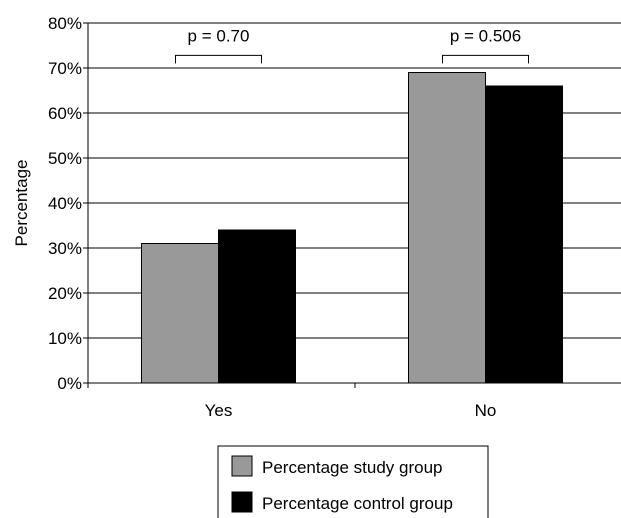 The height and width of the screenshot is (518, 621). What do you see at coordinates (65, 293) in the screenshot?
I see `y-tick-label: 20%` at bounding box center [65, 293].